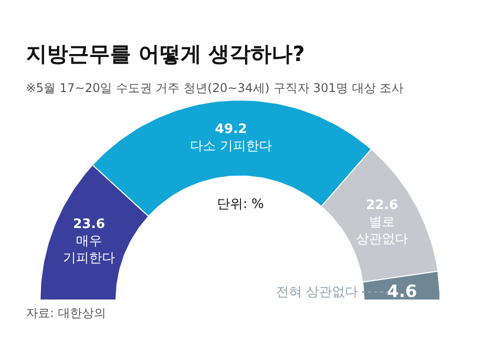  I want to click on slice-label: 별로 상관없다, so click(382, 230).